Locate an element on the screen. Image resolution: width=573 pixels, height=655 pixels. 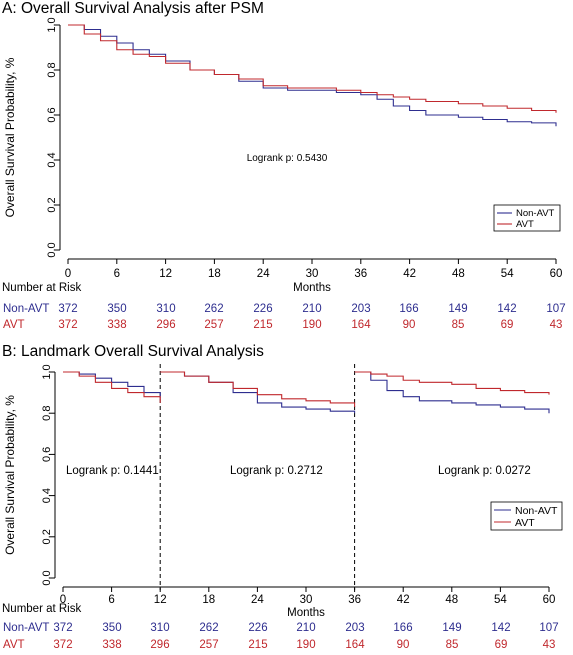
panel-a-risk-header: Number at Risk is located at coordinates (41, 288).